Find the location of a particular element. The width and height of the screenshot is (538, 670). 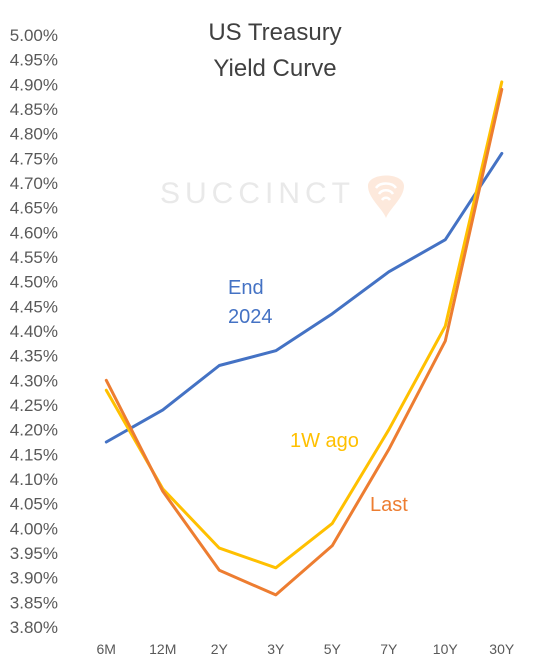

x-tick-label: 12M is located at coordinates (162, 649).